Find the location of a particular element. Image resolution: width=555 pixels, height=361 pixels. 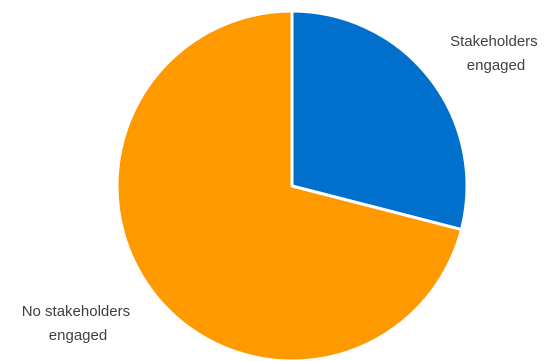

slice-label-stakeholders-engaged: Stakeholders engaged is located at coordinates (496, 53).